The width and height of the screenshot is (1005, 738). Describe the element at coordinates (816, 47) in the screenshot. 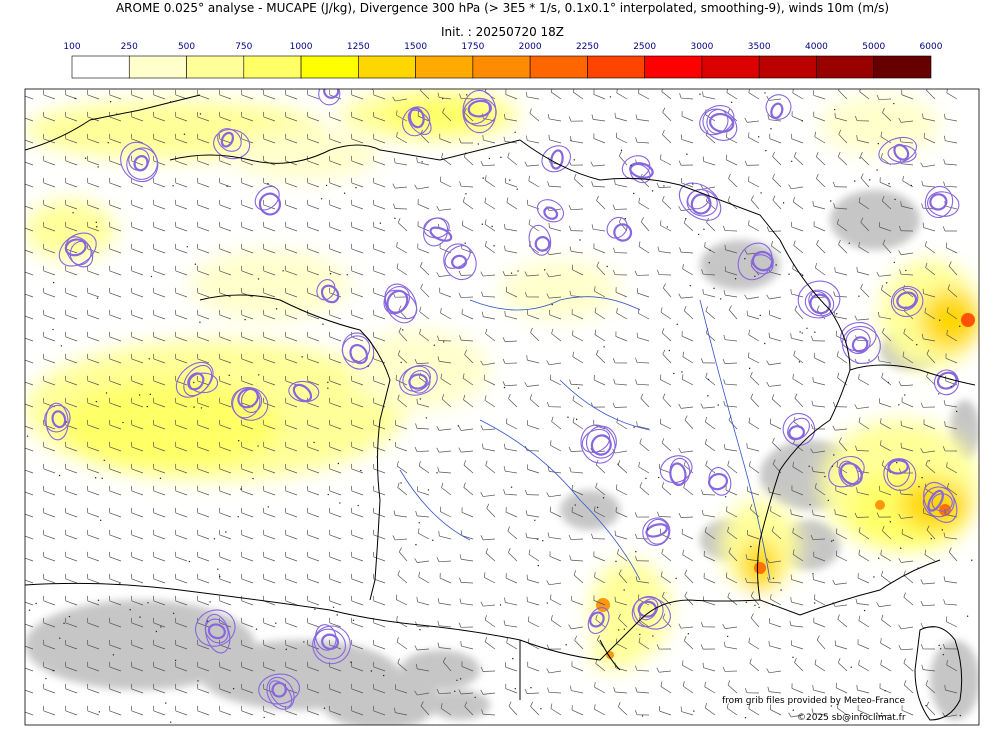

I see `colorbar-tick-label: 4000` at that location.